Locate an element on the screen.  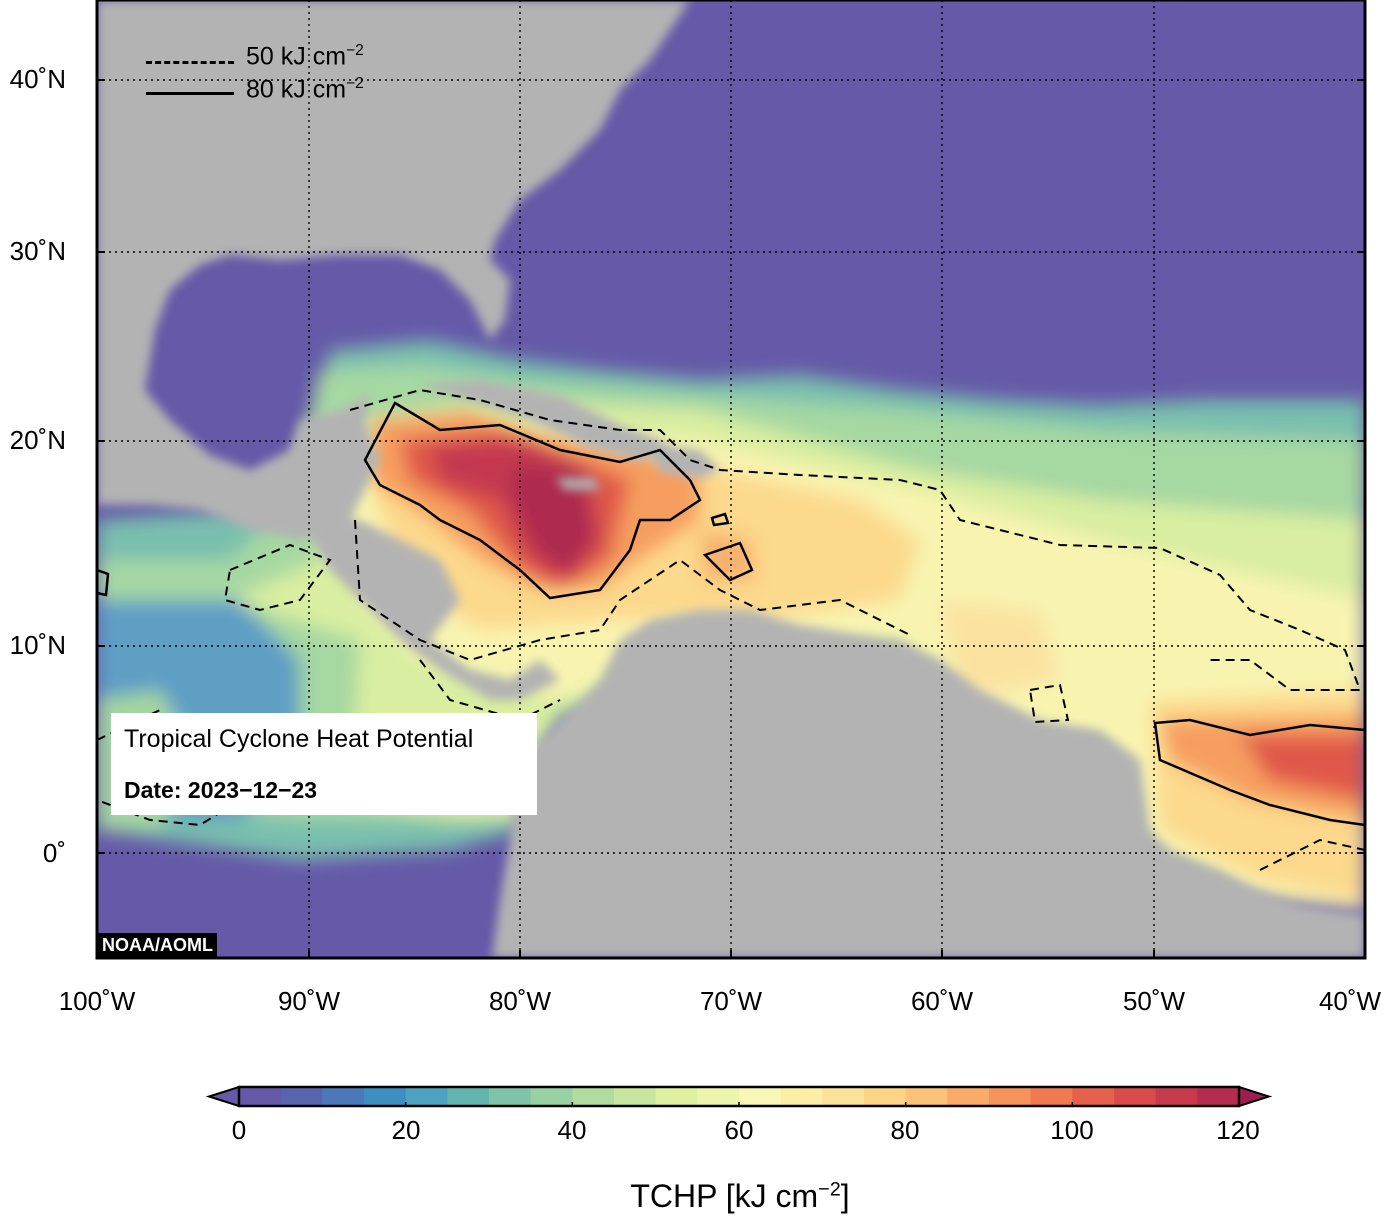
lat-label-20n: 20˚N is located at coordinates (37, 440).